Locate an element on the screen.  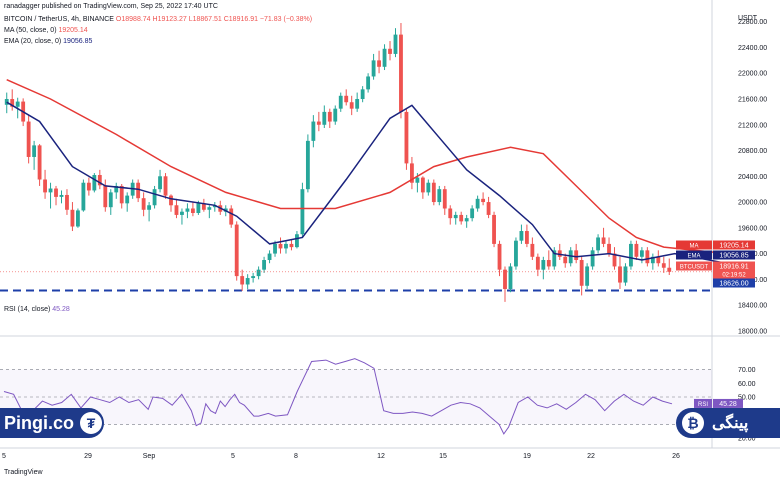
ema-legend-label: EMA (20, close, 0) is located at coordinates (33, 41).